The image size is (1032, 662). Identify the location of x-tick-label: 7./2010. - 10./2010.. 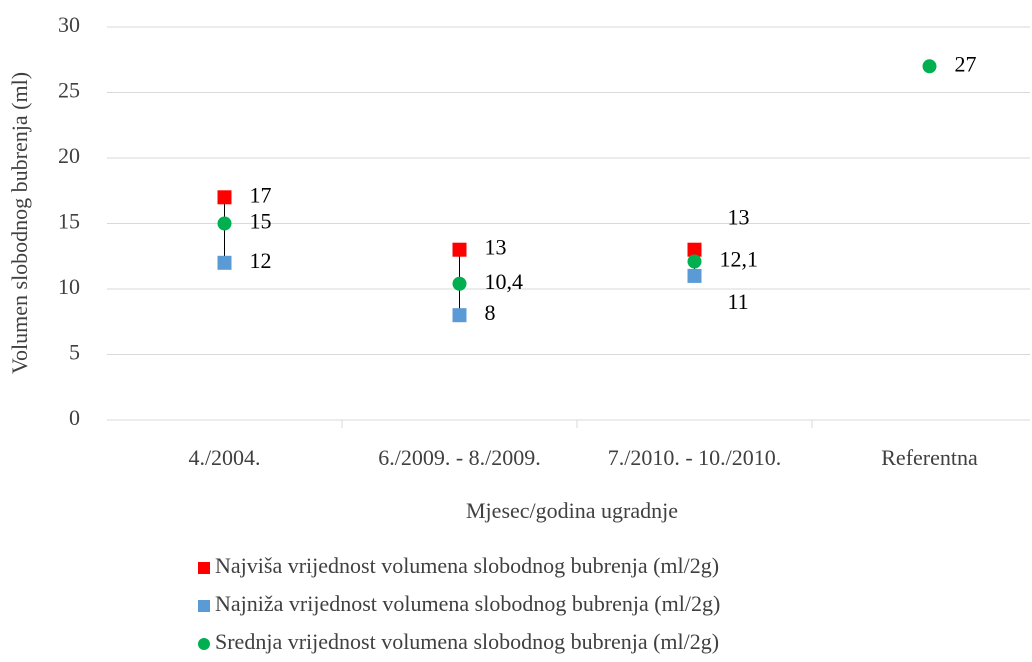
(695, 457).